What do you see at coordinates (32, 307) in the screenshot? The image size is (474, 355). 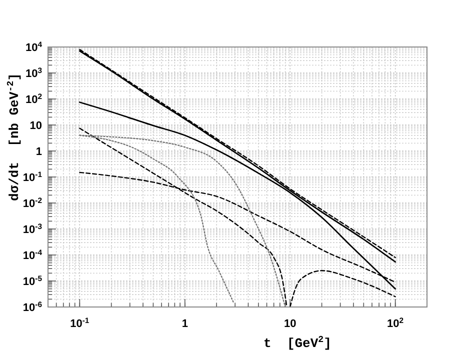 I see `y-tick-label: 10$^{-6}$` at bounding box center [32, 307].